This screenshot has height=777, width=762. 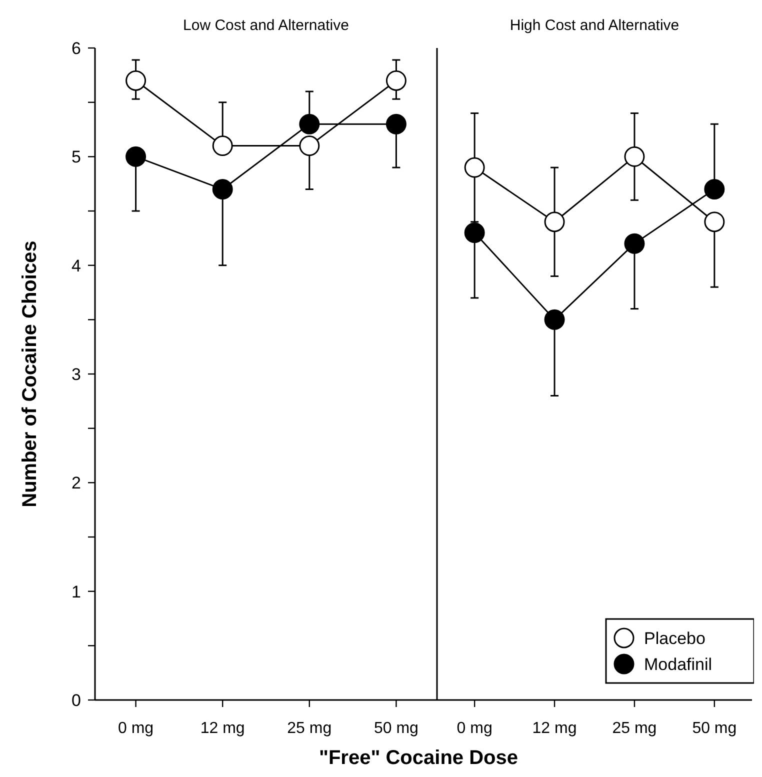 What do you see at coordinates (266, 25) in the screenshot?
I see `chart-title: Low Cost and Alternative` at bounding box center [266, 25].